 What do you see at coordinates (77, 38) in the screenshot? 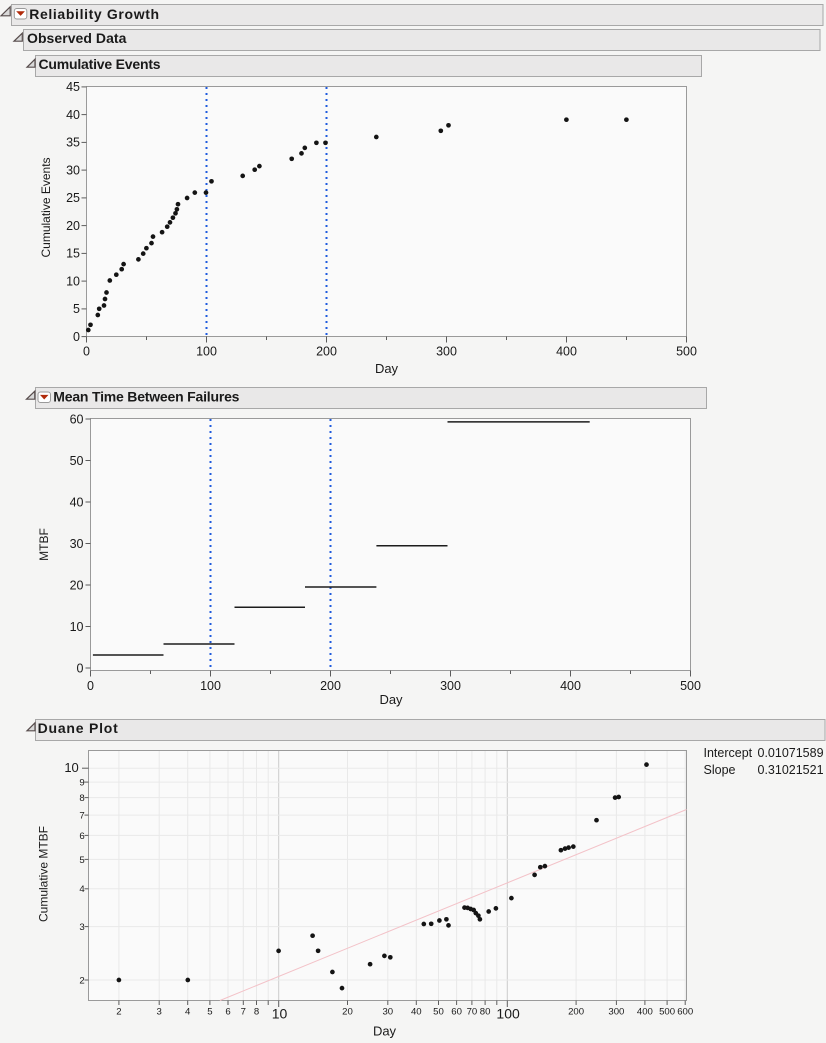
I see `svg-text: Observed Data` at bounding box center [77, 38].